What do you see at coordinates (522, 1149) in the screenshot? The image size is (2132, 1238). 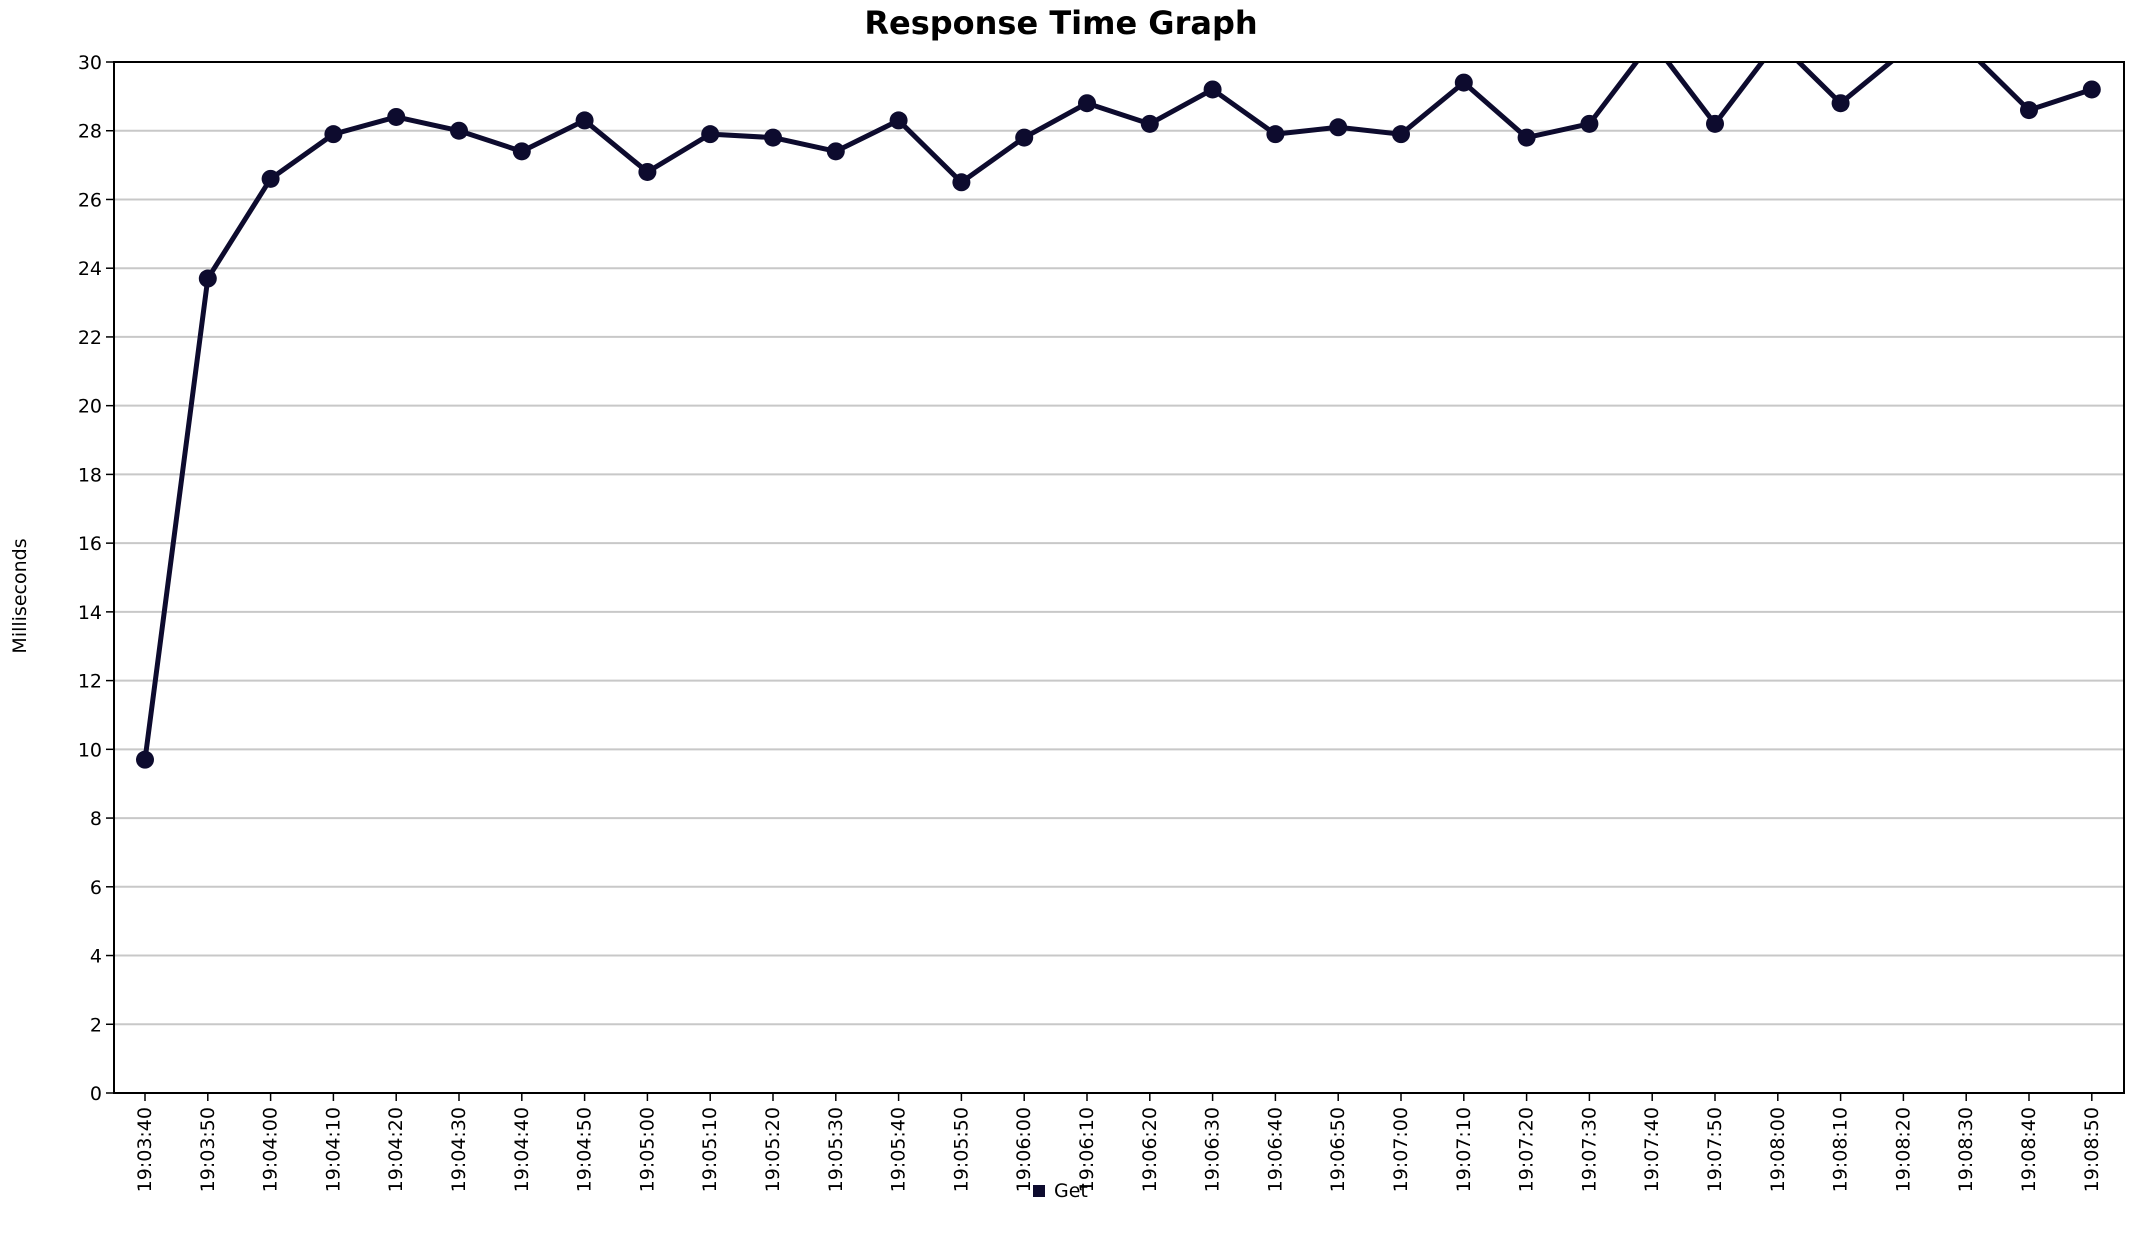 I see `x-tick-label: 19:04:40` at bounding box center [522, 1149].